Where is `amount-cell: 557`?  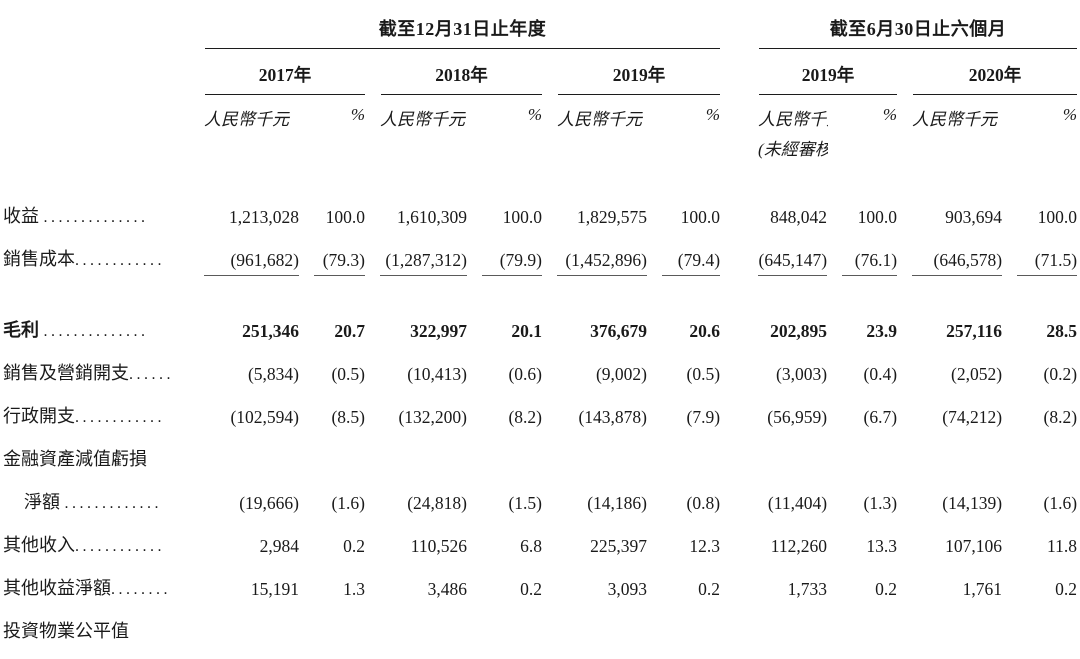 amount-cell: 557 is located at coordinates (950, 654).